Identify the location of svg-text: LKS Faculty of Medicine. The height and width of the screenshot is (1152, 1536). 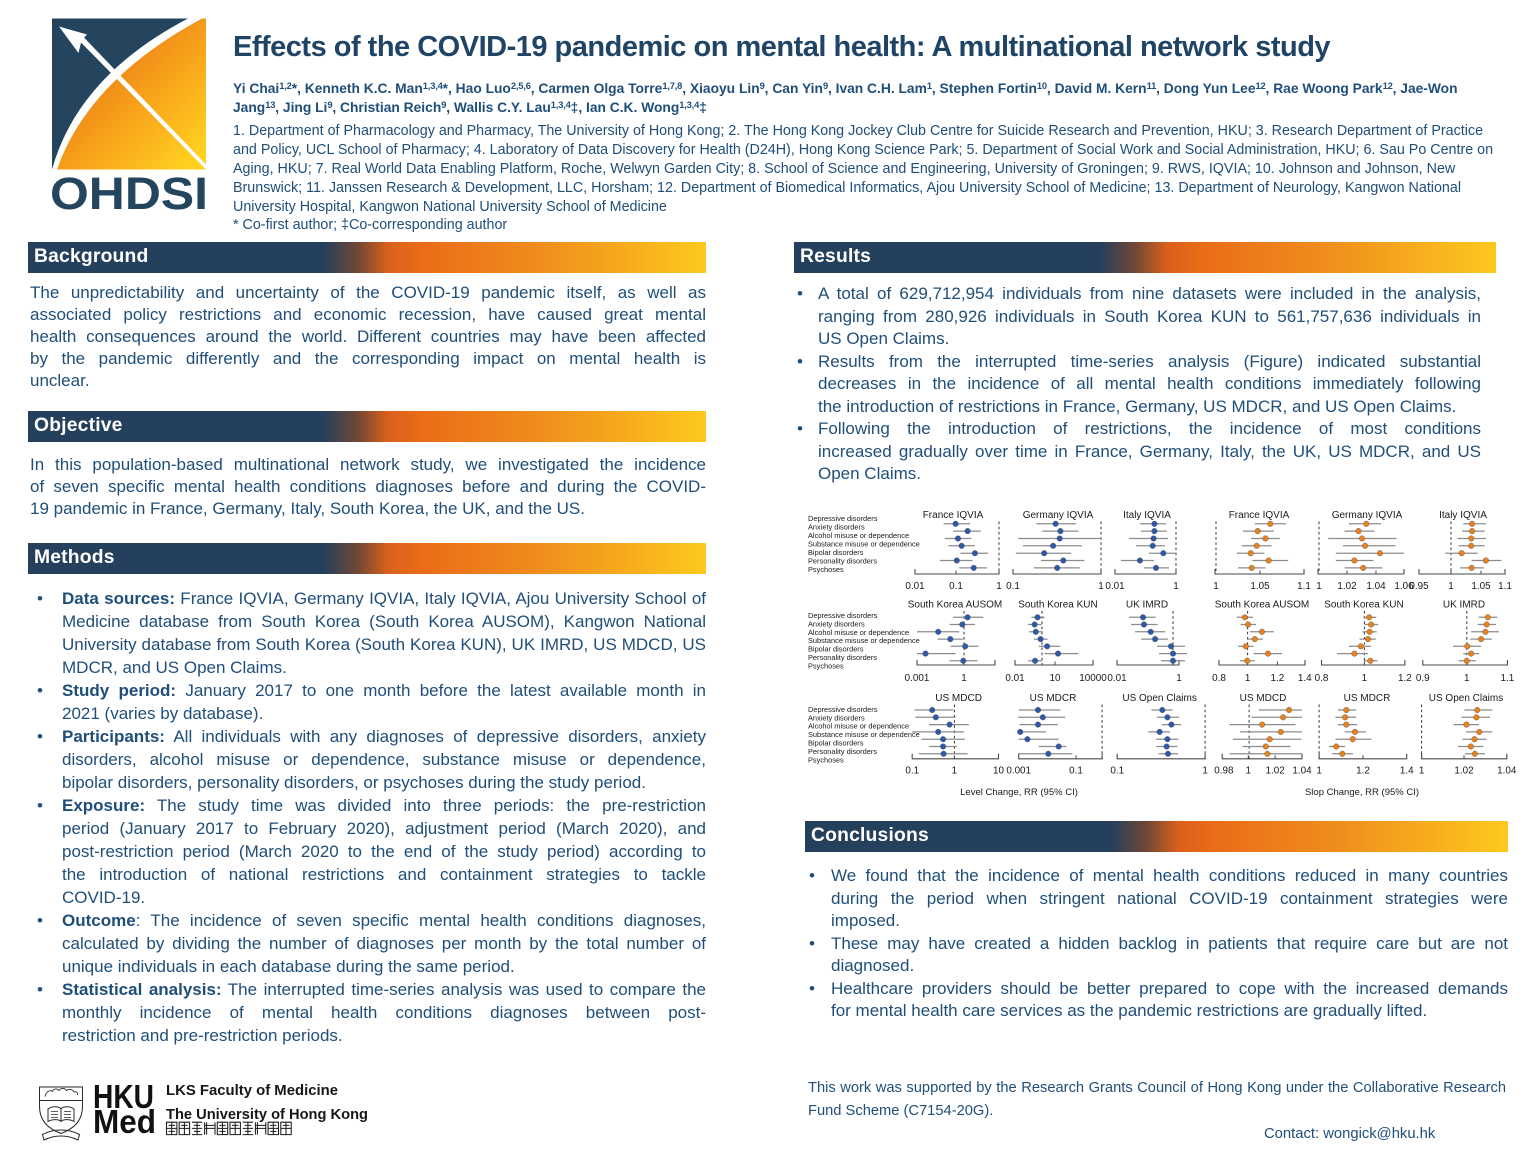
(252, 1091).